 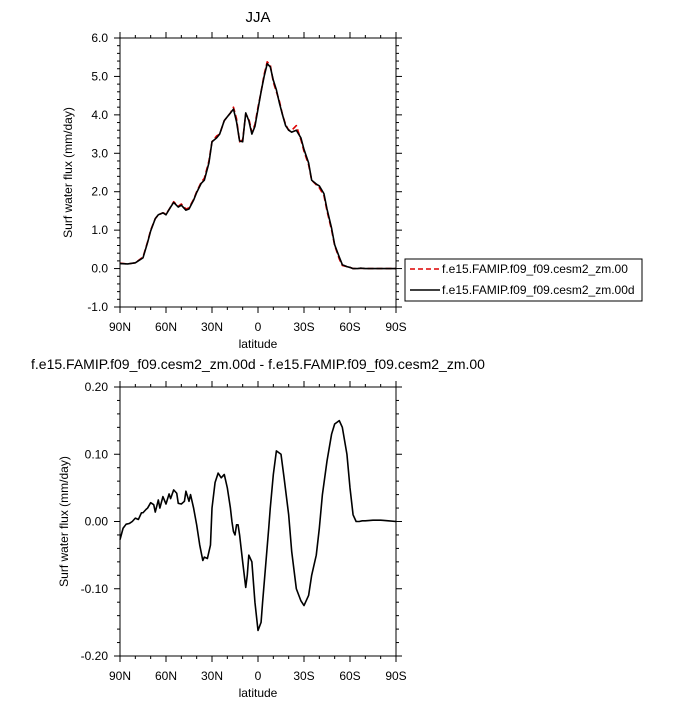 What do you see at coordinates (97, 454) in the screenshot?
I see `y-tick-label: 0.10` at bounding box center [97, 454].